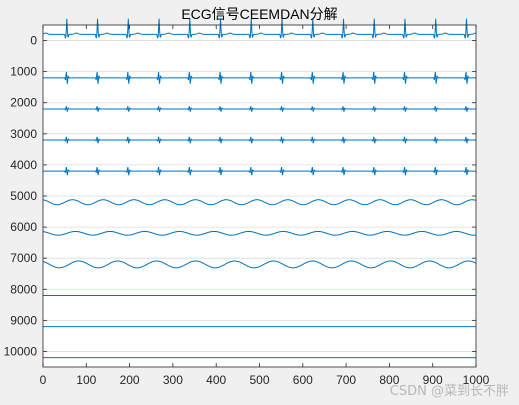 The image size is (519, 405). What do you see at coordinates (303, 380) in the screenshot?
I see `x-tick-label: 600` at bounding box center [303, 380].